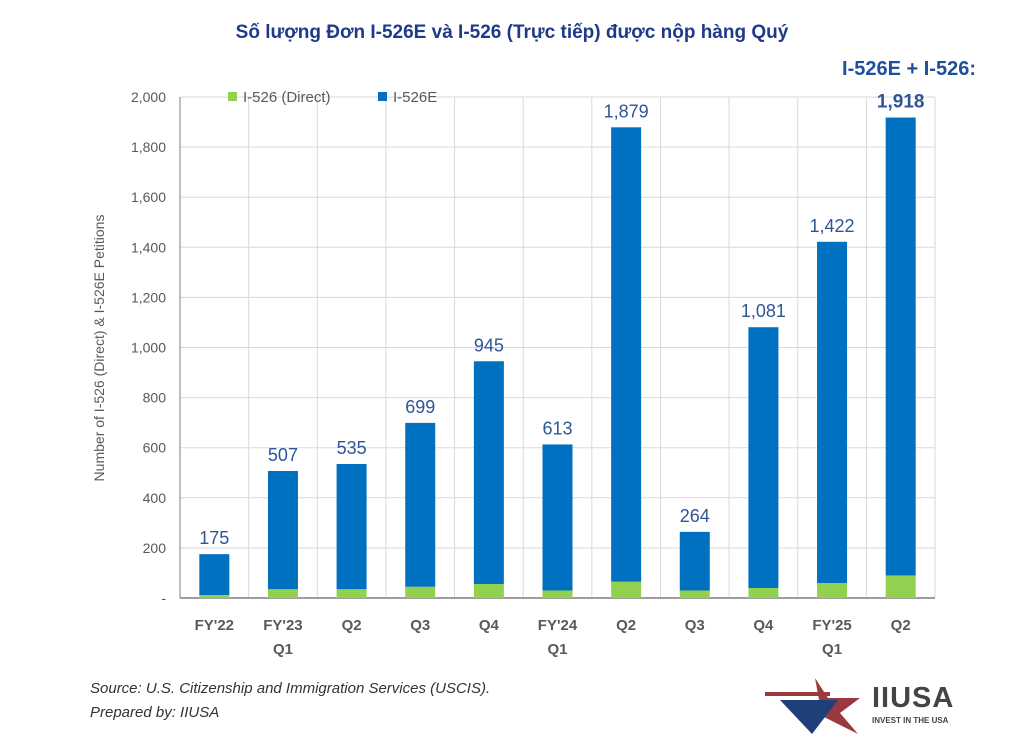 This screenshot has width=1024, height=750. I want to click on total-label: 1,081, so click(763, 311).